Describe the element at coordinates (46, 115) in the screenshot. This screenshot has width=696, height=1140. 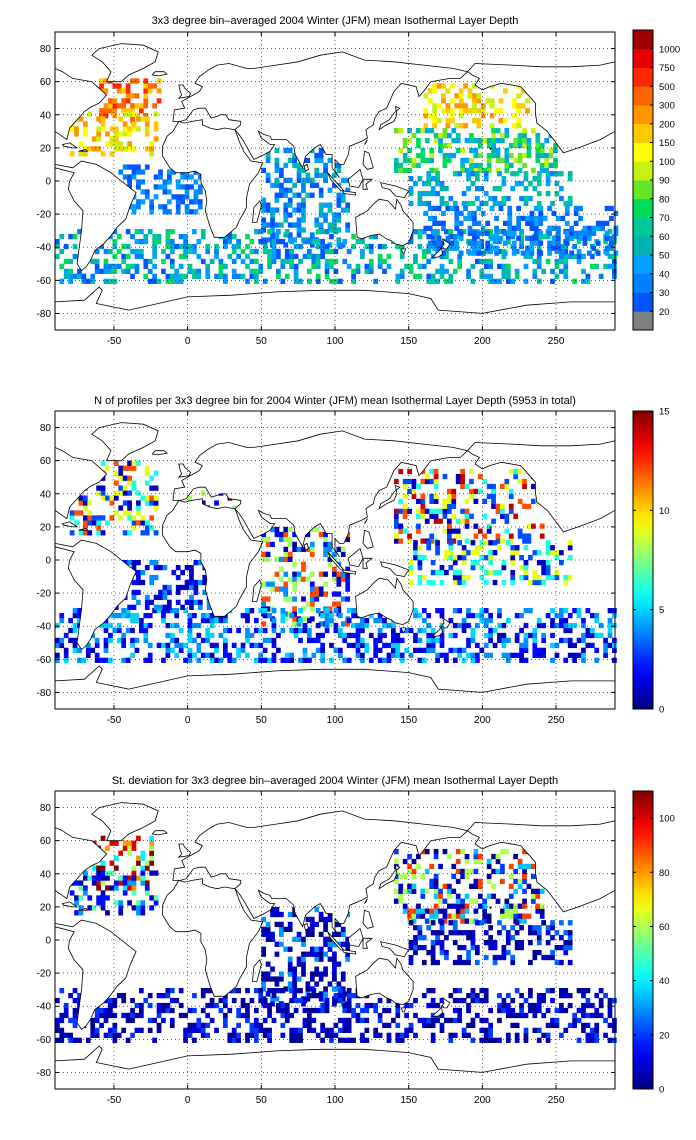
I see `y-tick-label: 40` at that location.